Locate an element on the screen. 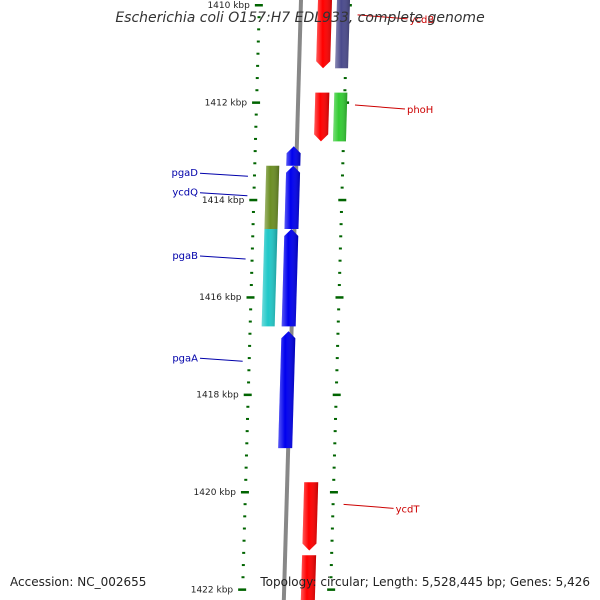 This screenshot has height=600, width=600. gene-label: ycdQ is located at coordinates (185, 193).